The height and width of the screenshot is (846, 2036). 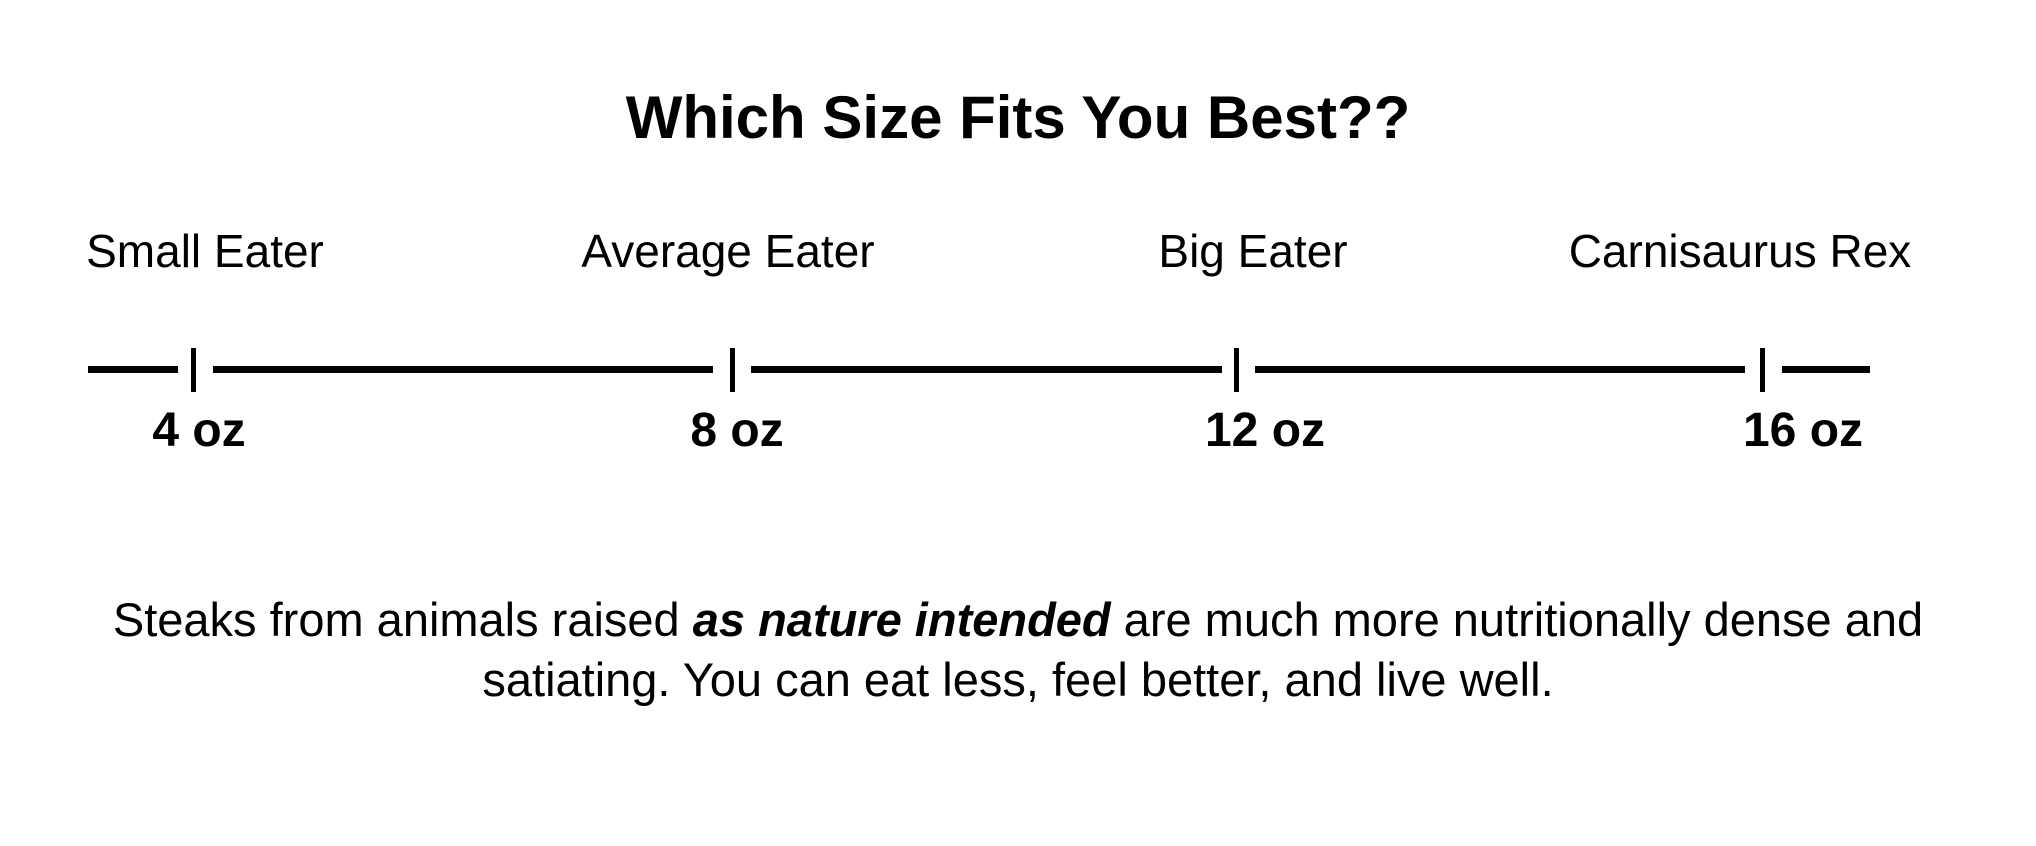 What do you see at coordinates (1803, 430) in the screenshot?
I see `size-label: 16 oz` at bounding box center [1803, 430].